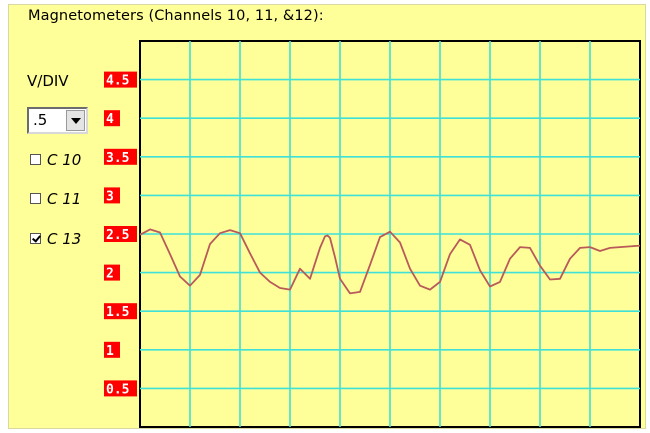 The height and width of the screenshot is (433, 650). I want to click on vdiv-selected-value: .5, so click(40, 120).